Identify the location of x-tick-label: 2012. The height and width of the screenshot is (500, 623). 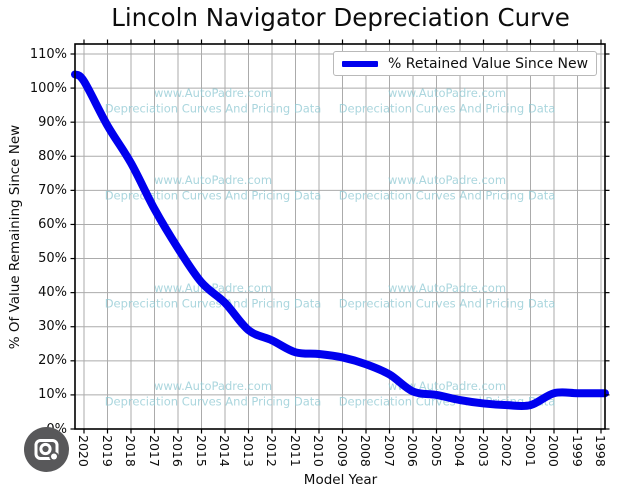
(271, 451).